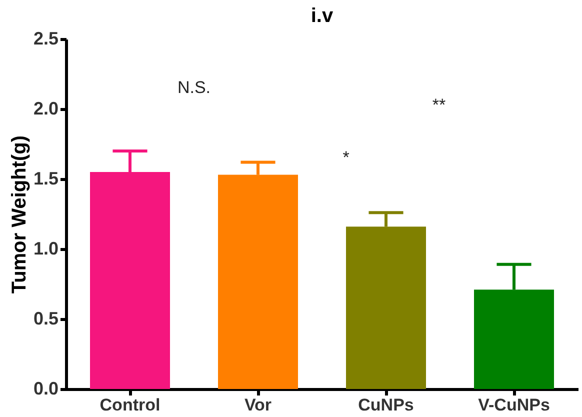 The width and height of the screenshot is (582, 417). What do you see at coordinates (258, 405) in the screenshot?
I see `x-tick-label: Vor` at bounding box center [258, 405].